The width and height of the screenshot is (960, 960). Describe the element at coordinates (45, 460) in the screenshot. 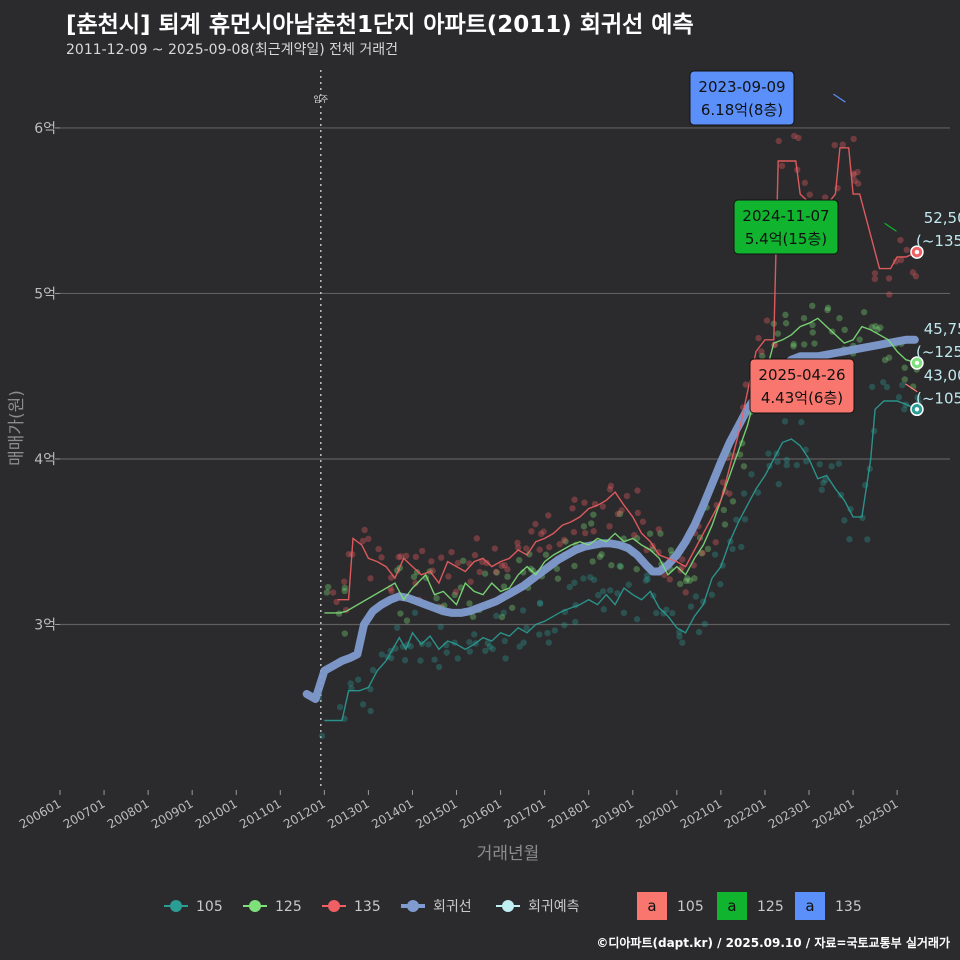

I see `y-tick-label: 4억` at that location.